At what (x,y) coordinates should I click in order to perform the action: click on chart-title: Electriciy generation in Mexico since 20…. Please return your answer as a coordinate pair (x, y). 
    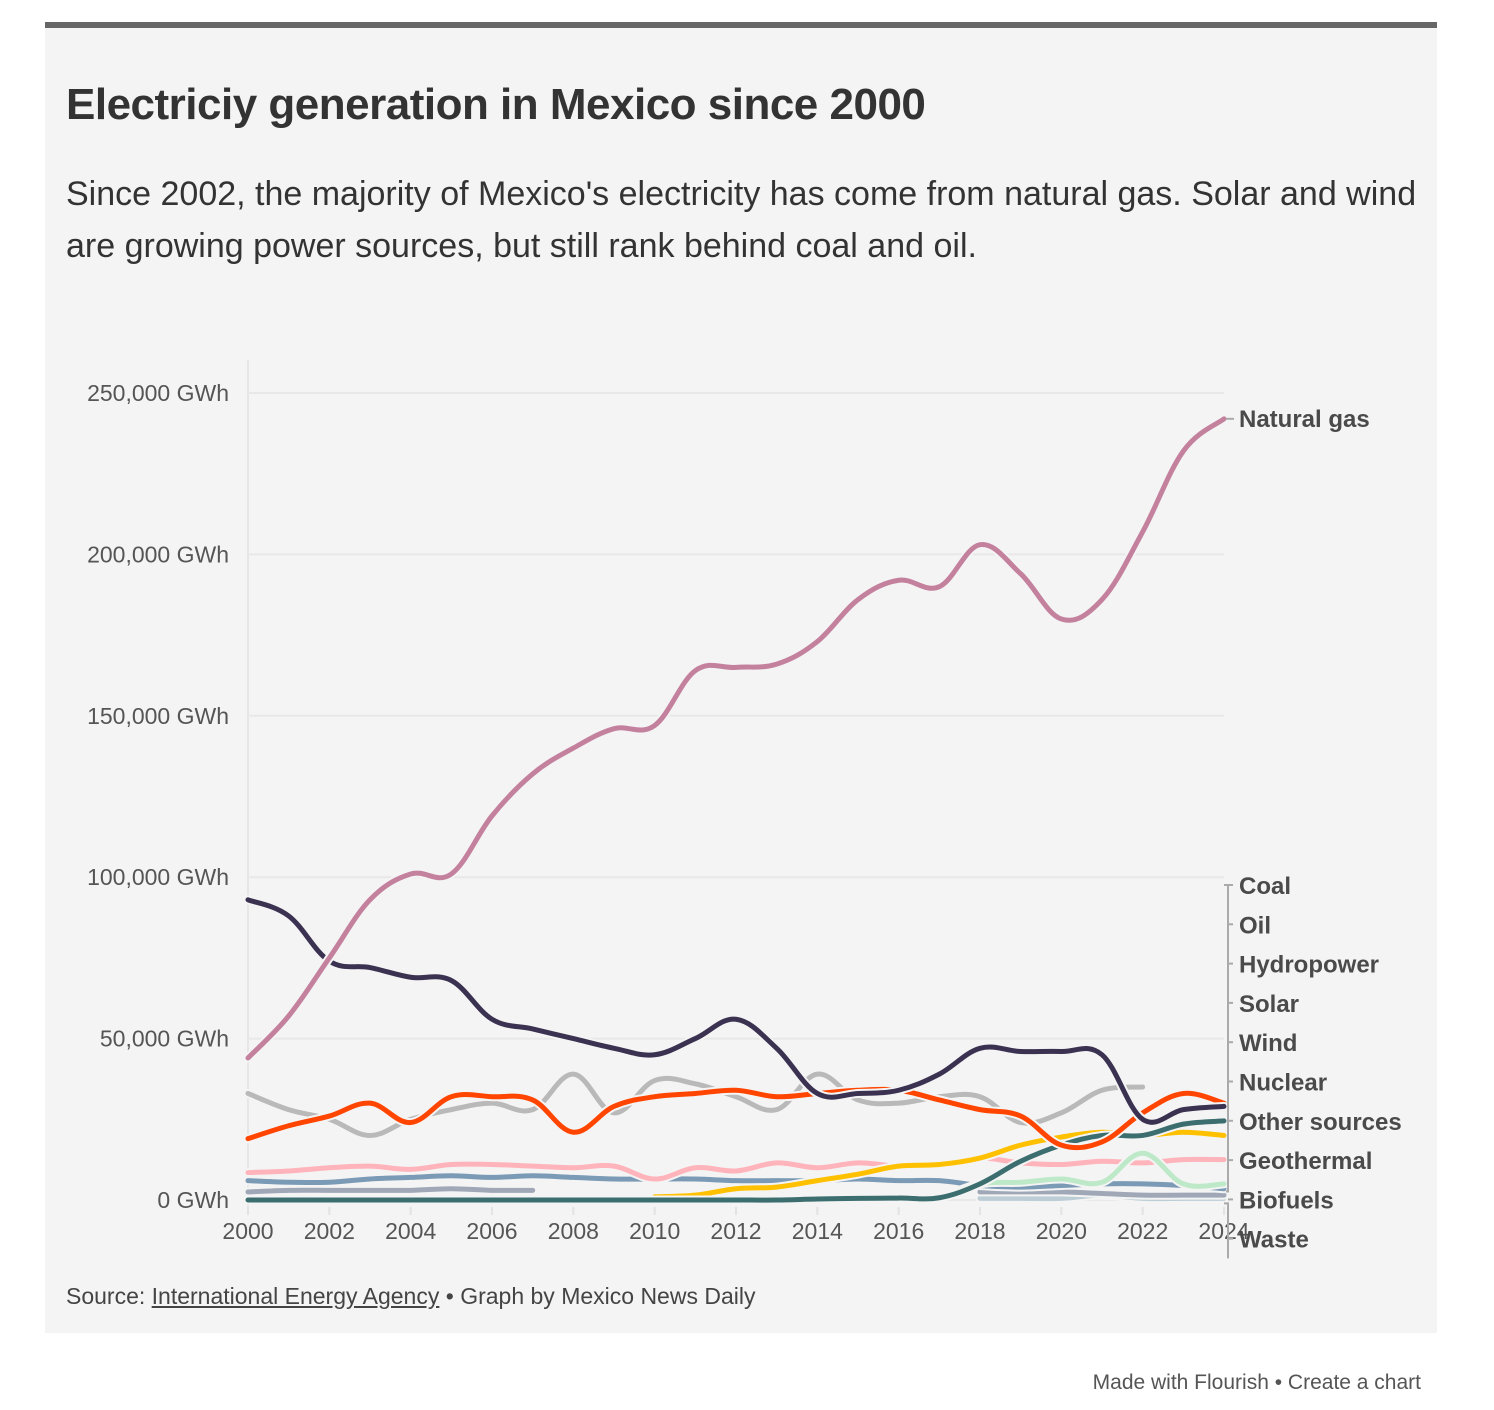
    Looking at the image, I should click on (496, 104).